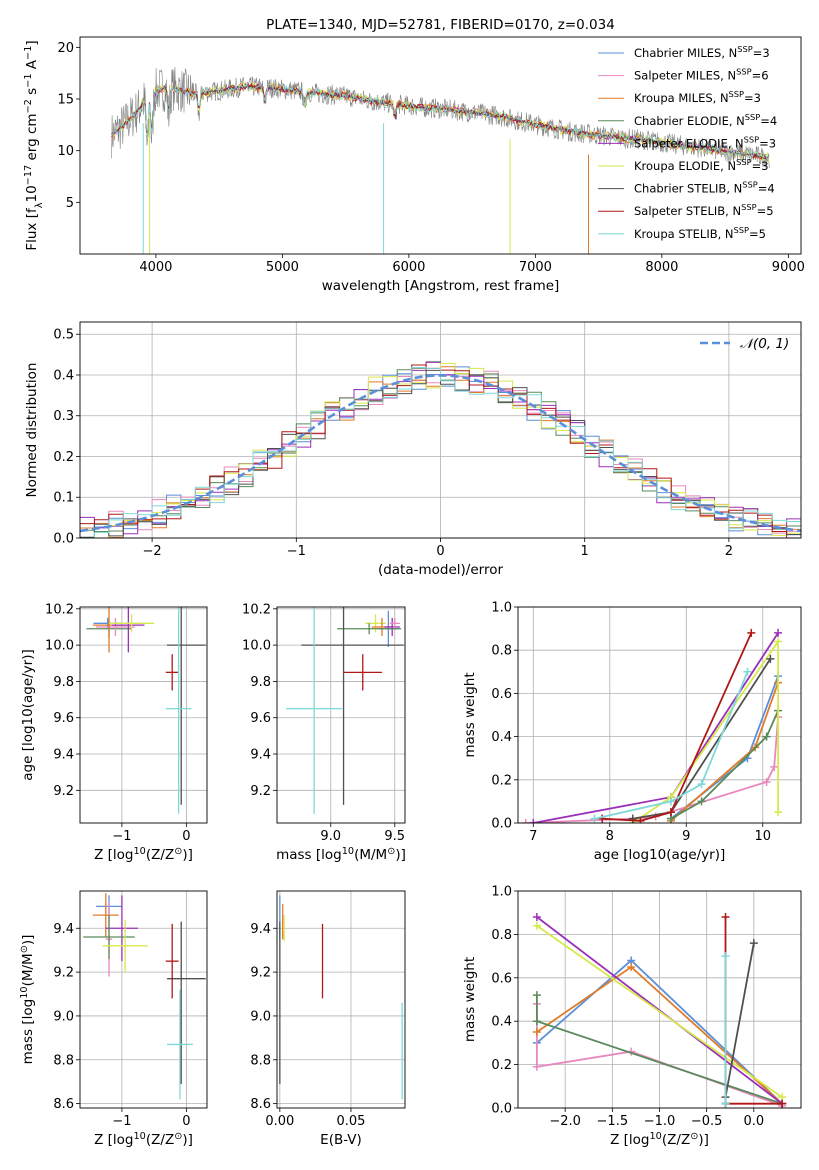  I want to click on normal-curve, so click(440, 453).